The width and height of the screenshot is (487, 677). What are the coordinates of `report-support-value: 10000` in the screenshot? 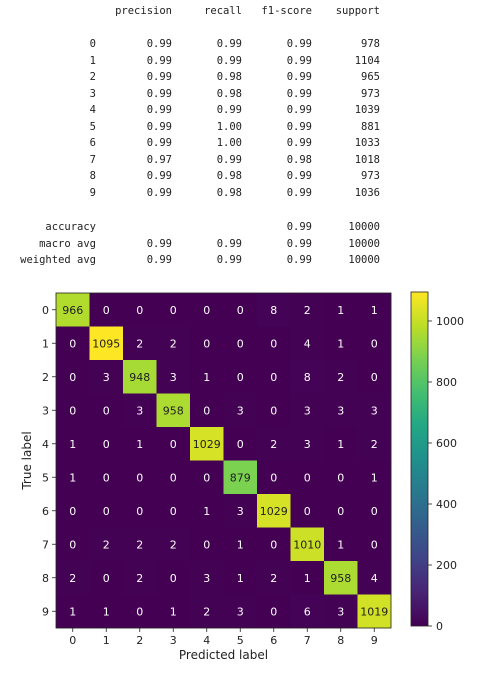 It's located at (364, 243).